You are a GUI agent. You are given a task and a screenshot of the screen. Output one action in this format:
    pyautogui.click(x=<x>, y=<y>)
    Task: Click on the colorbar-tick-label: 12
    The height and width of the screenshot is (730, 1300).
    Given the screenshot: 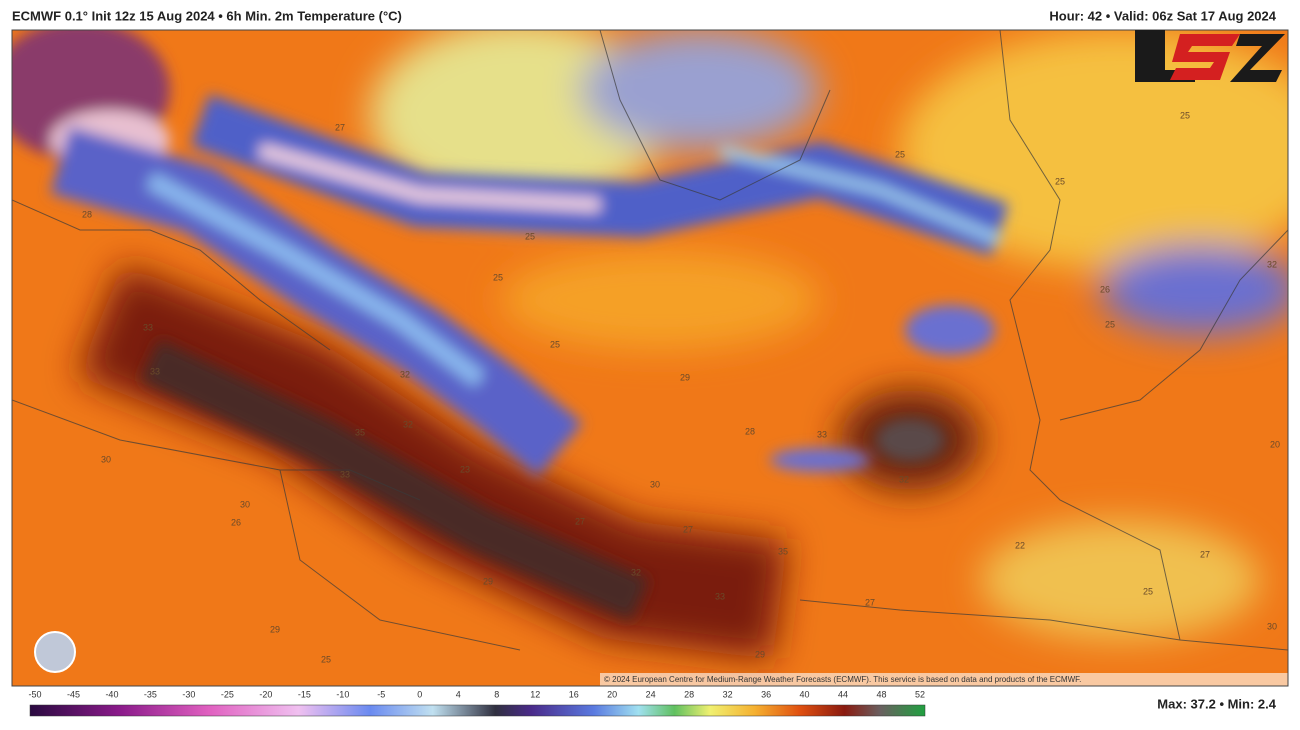 What is the action you would take?
    pyautogui.click(x=535, y=694)
    